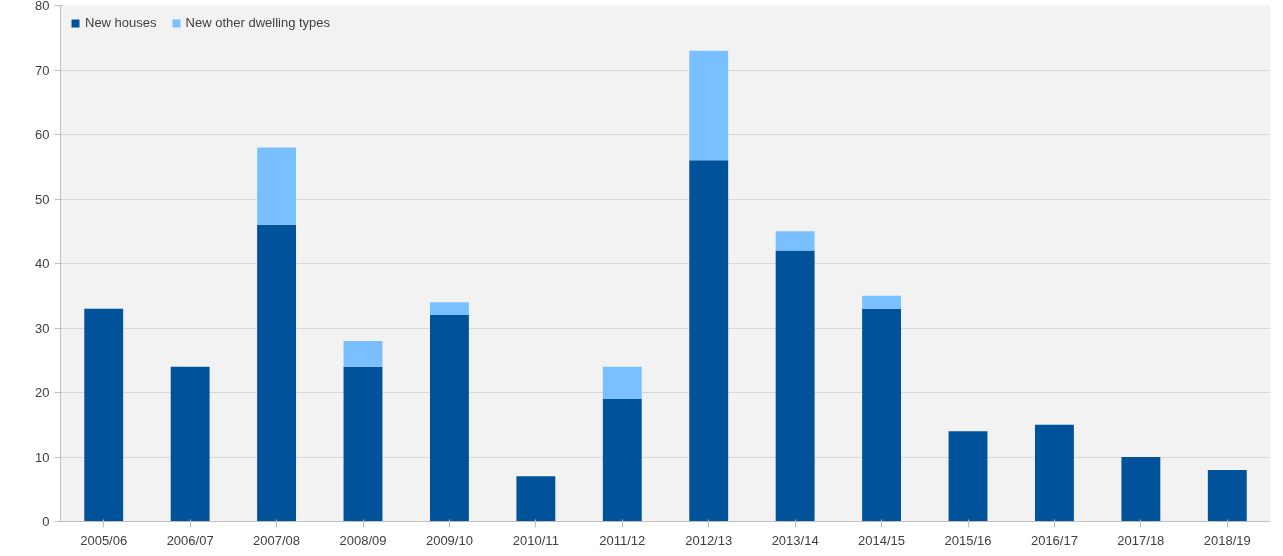 This screenshot has height=556, width=1283. What do you see at coordinates (42, 6) in the screenshot?
I see `y-tick-label: 80` at bounding box center [42, 6].